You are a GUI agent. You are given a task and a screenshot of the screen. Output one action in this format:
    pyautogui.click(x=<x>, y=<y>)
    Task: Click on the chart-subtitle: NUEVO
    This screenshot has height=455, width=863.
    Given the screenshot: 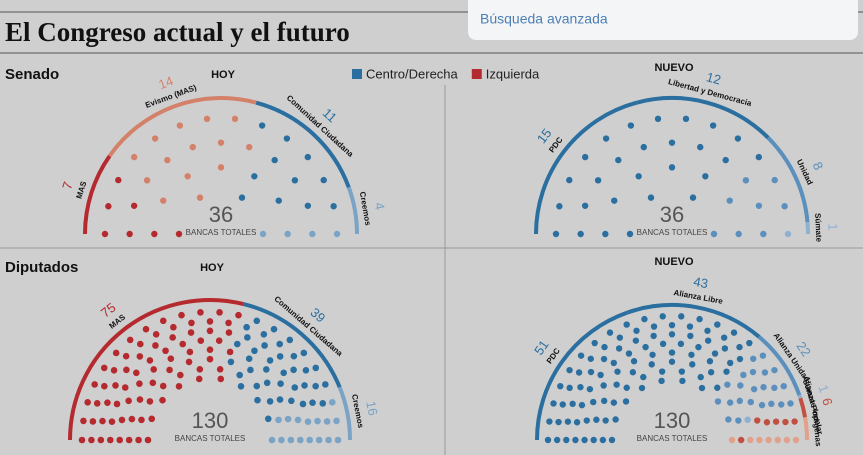 What is the action you would take?
    pyautogui.click(x=674, y=68)
    